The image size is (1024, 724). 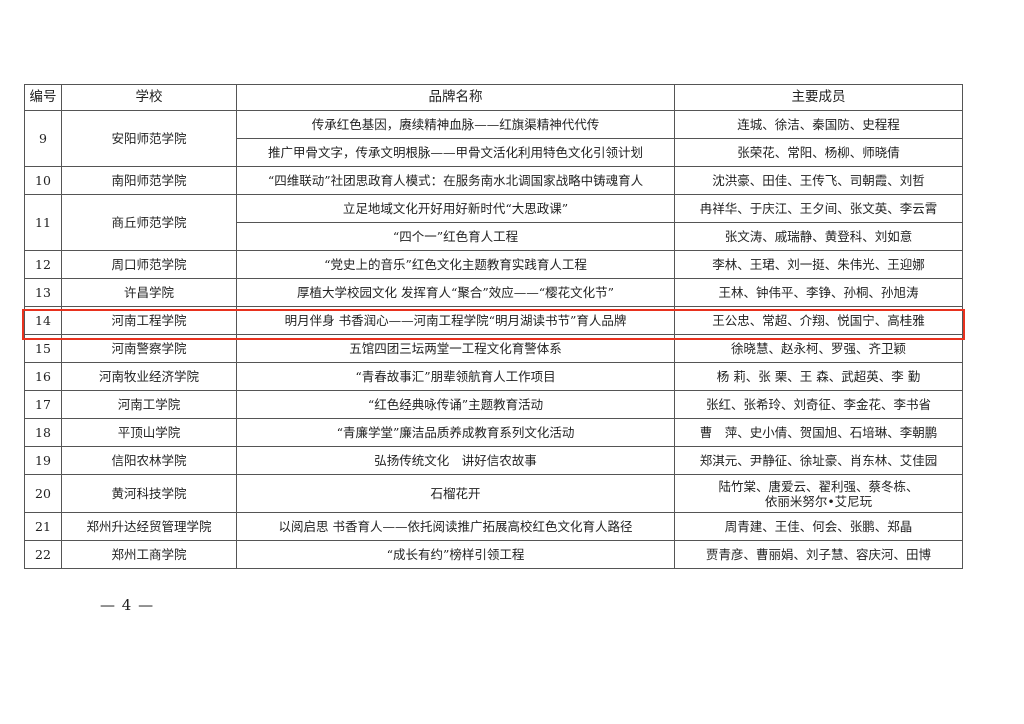 I want to click on school-name: 商丘师范学院, so click(x=149, y=222).